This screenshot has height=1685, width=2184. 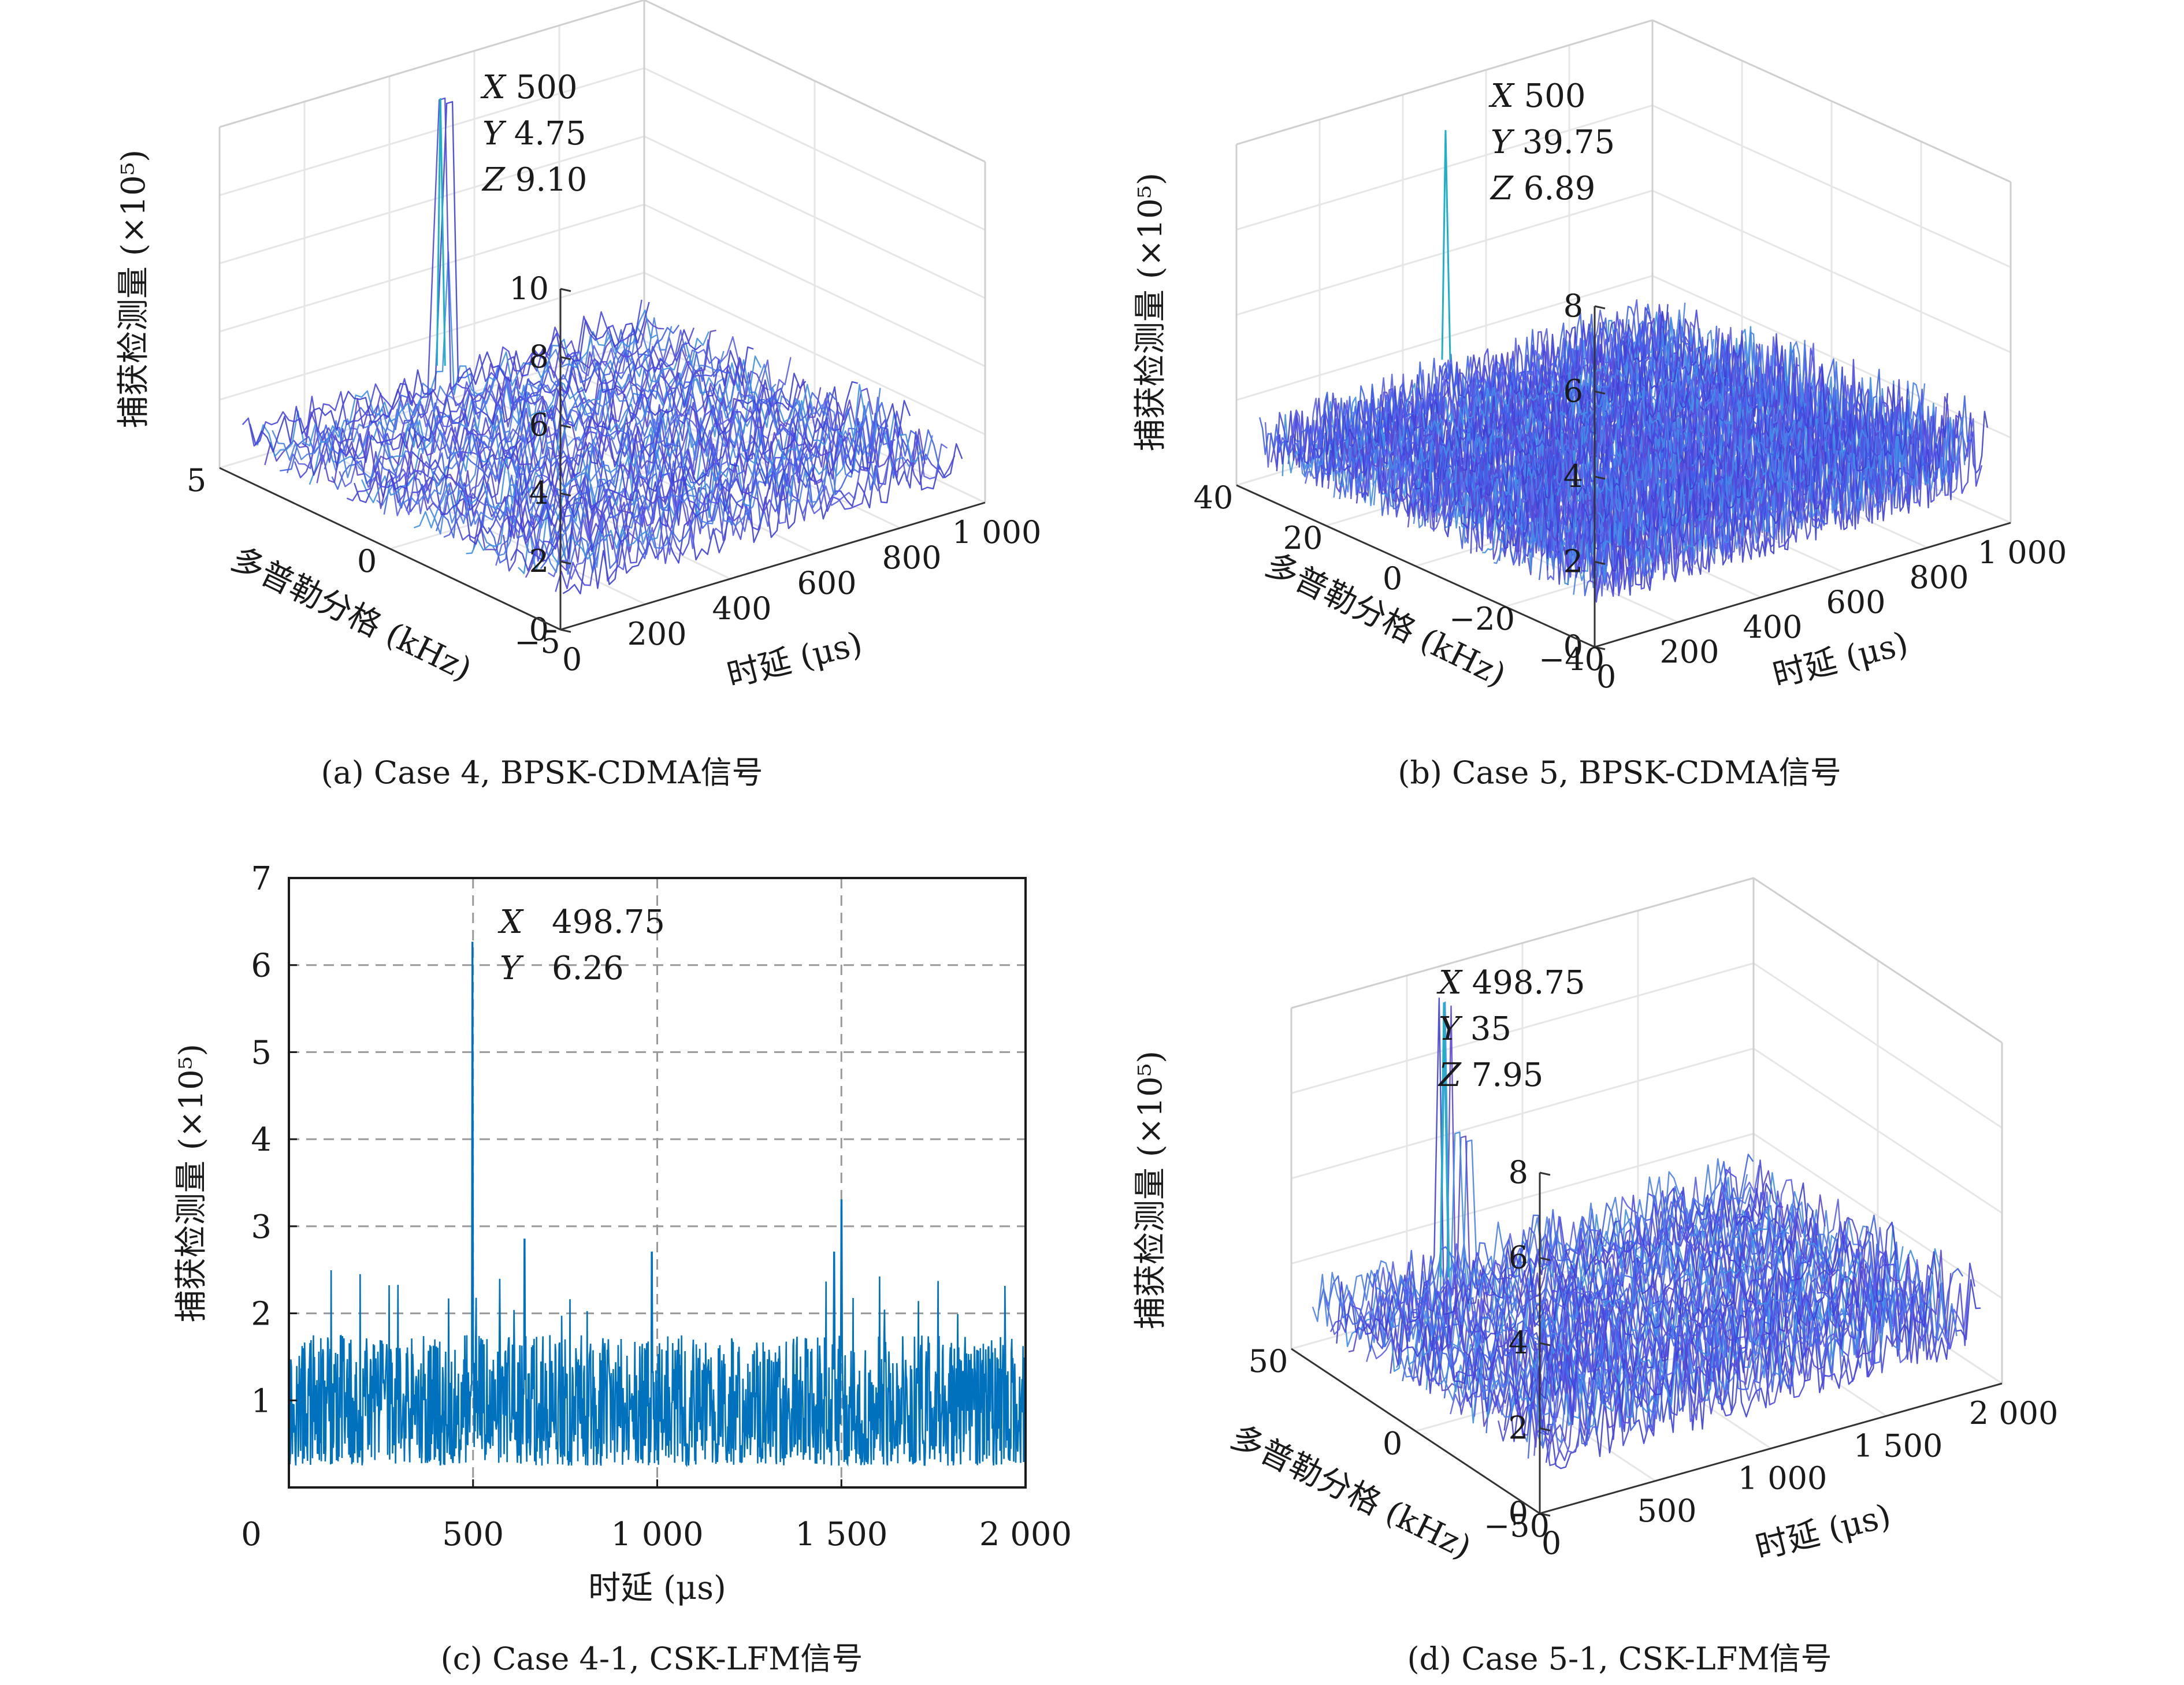 I want to click on chart-a-datatip-line: Y 4.75, so click(x=534, y=133).